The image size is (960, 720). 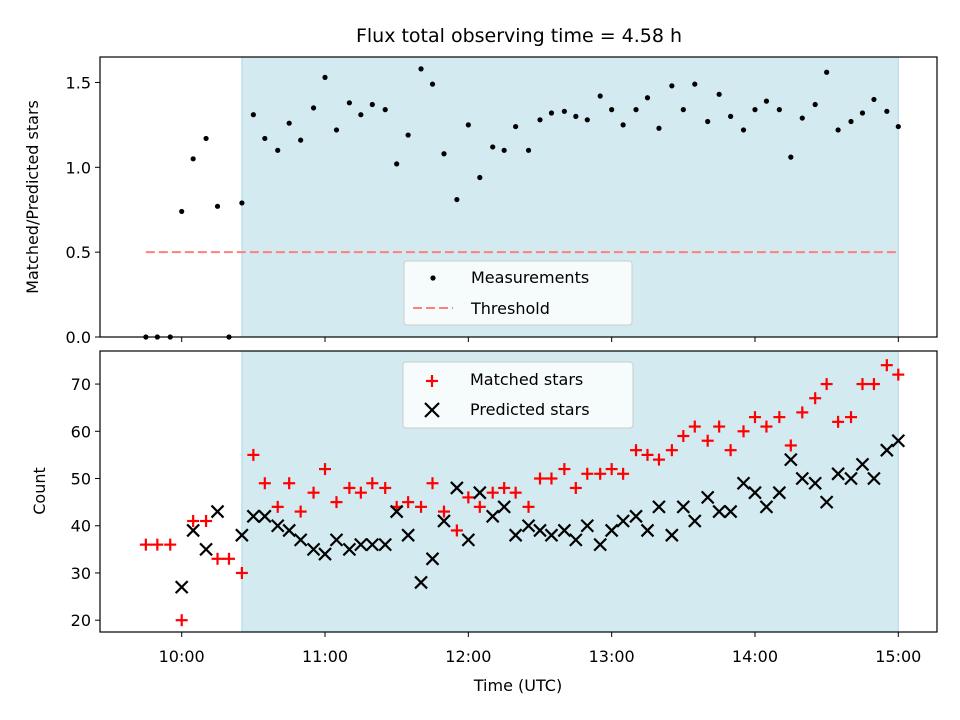 I want to click on top-y-tick-label: 0.0, so click(x=78, y=337).